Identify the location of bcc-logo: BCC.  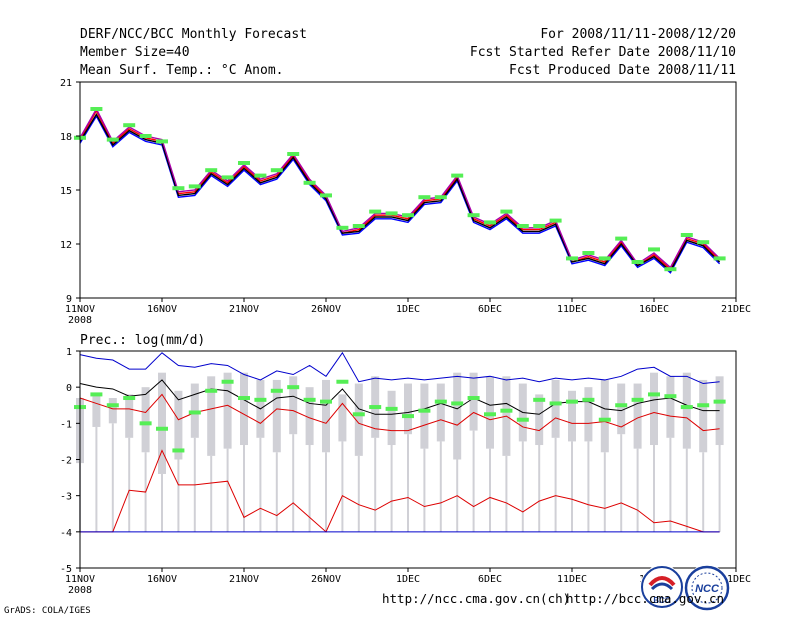
(662, 587).